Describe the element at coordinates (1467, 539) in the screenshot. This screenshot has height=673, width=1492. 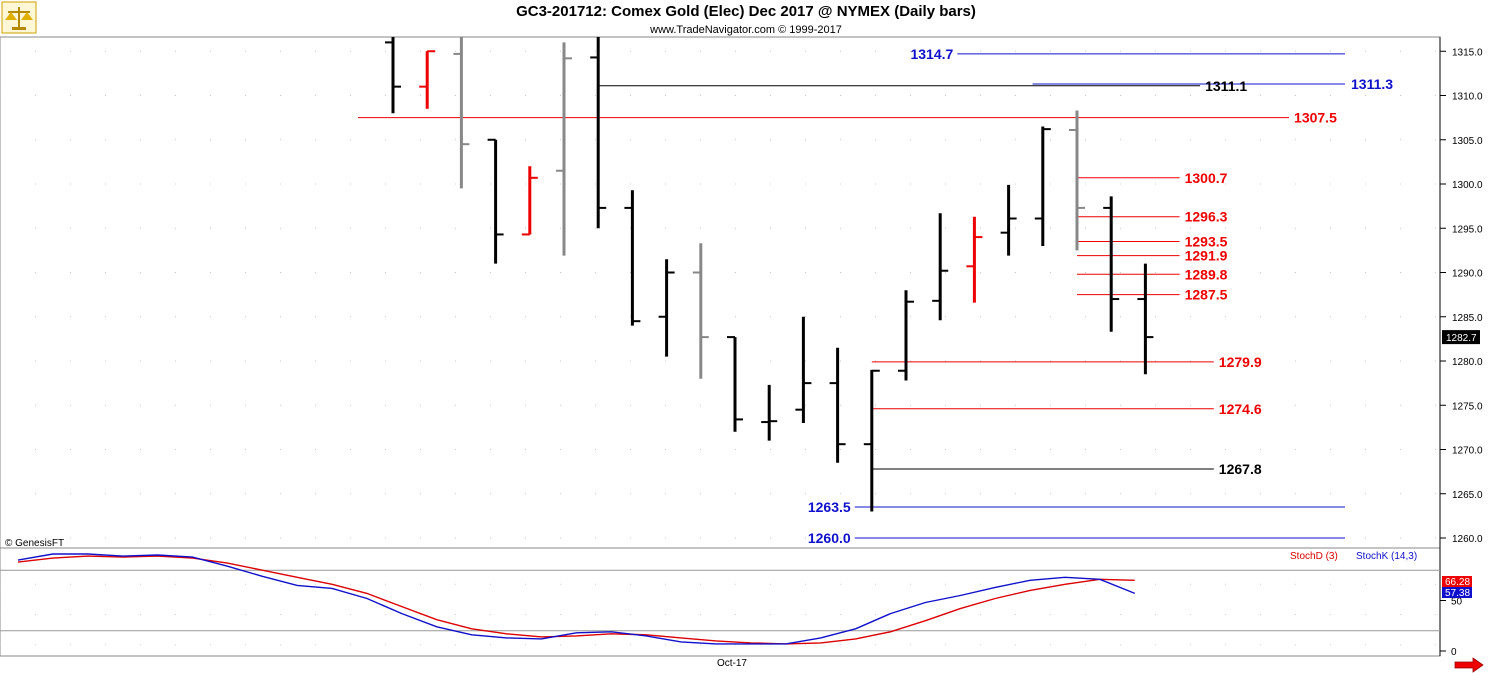
I see `y-tick-label: 1260.0` at that location.